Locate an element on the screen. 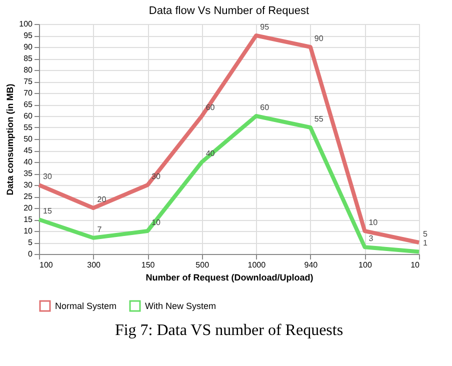  y-tick-label: 60 is located at coordinates (29, 116).